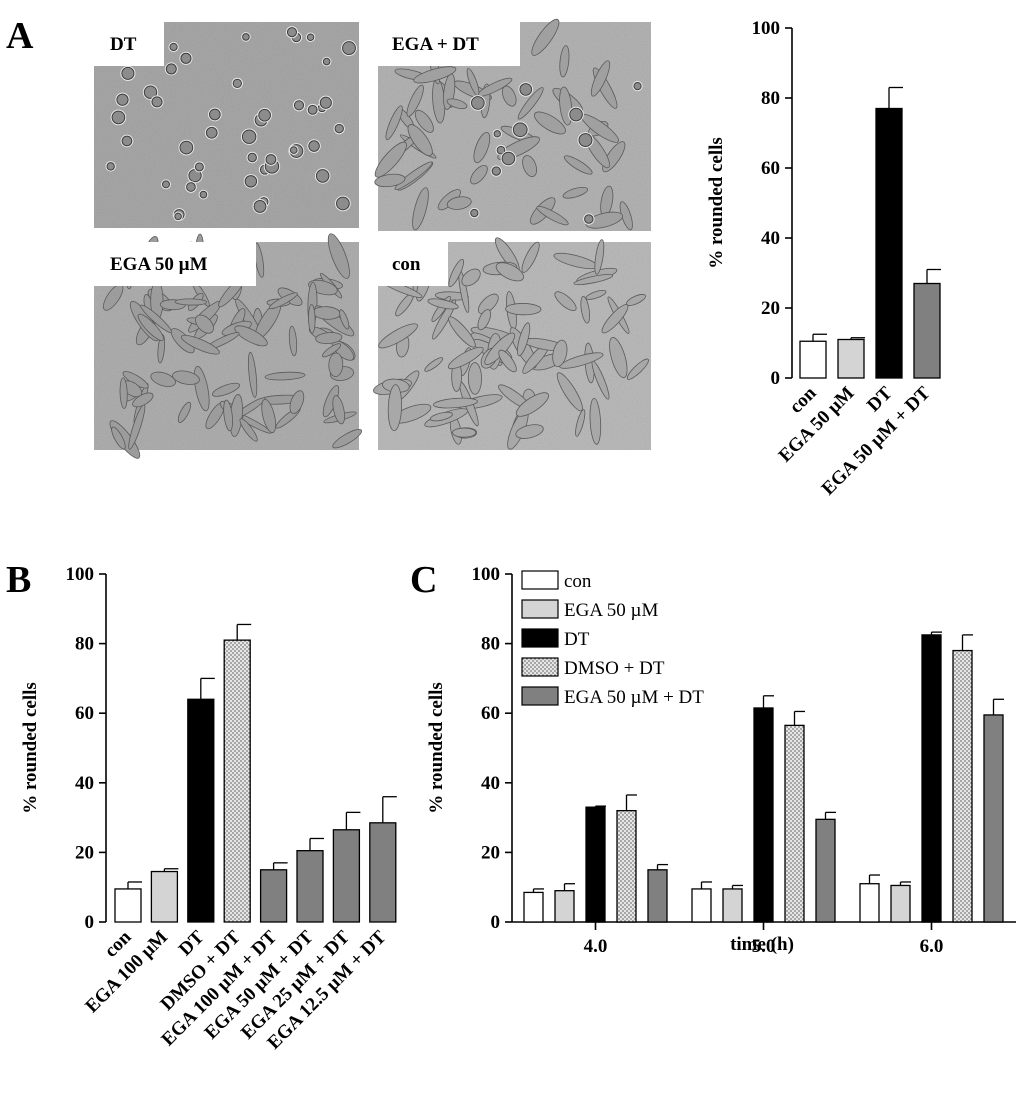 The image size is (1024, 1098). I want to click on legend-label: EGA 50 µM, so click(611, 610).